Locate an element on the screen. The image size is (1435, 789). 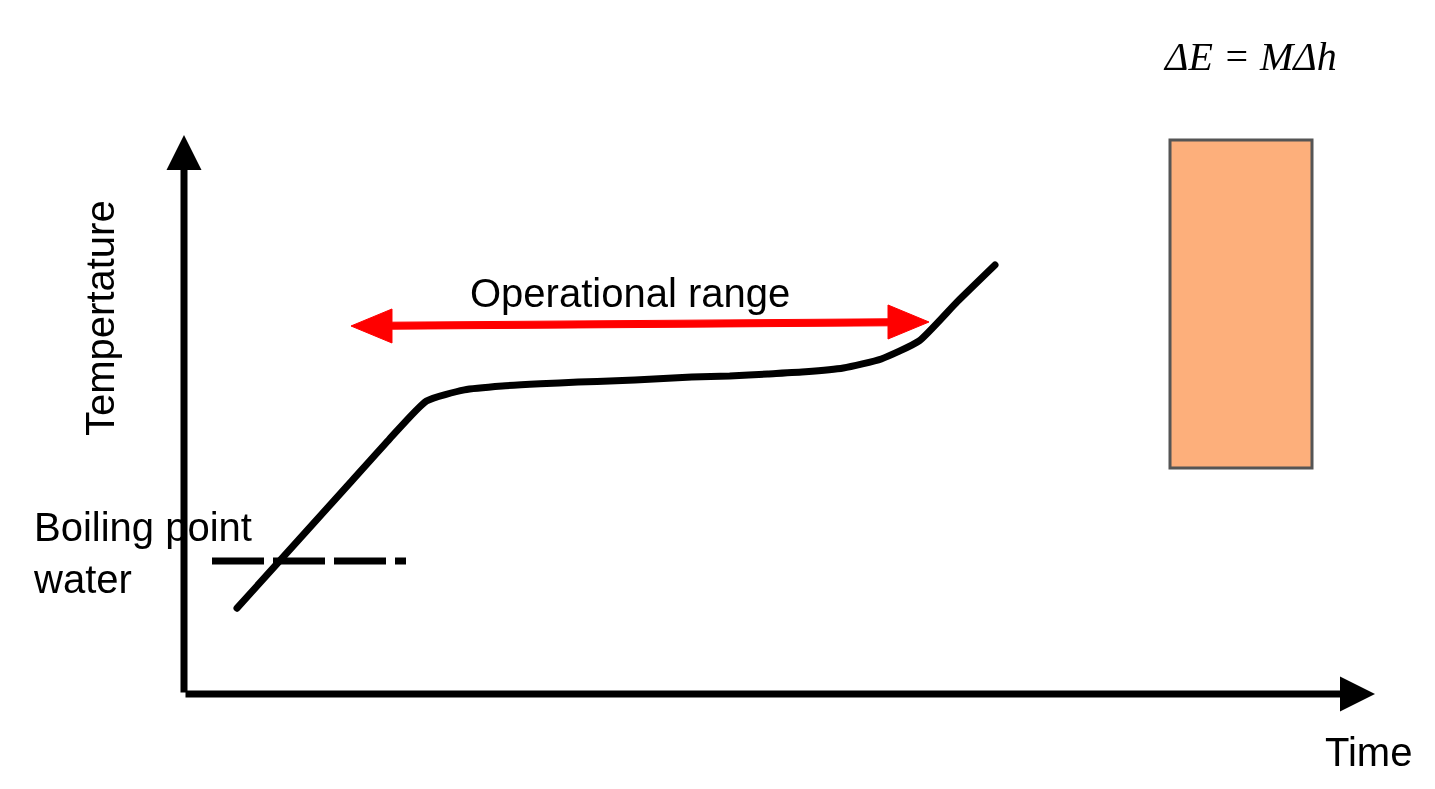
text: Time is located at coordinates (1369, 752).